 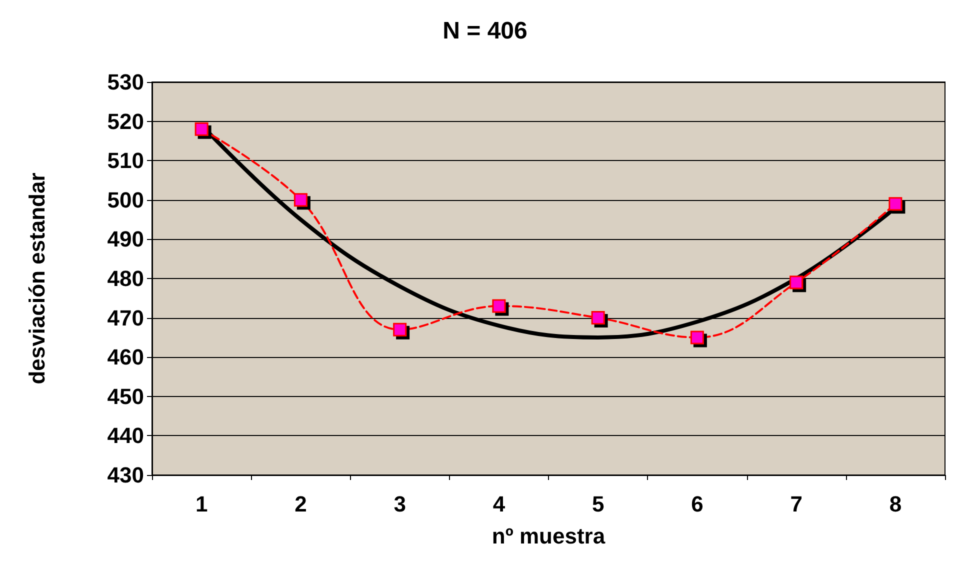 I want to click on y-tick-label: 450, so click(x=125, y=396).